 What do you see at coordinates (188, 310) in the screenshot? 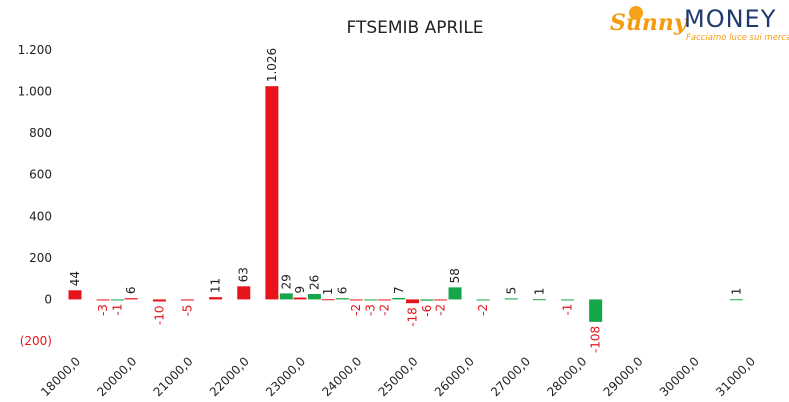
I see `data-label: -5` at bounding box center [188, 310].